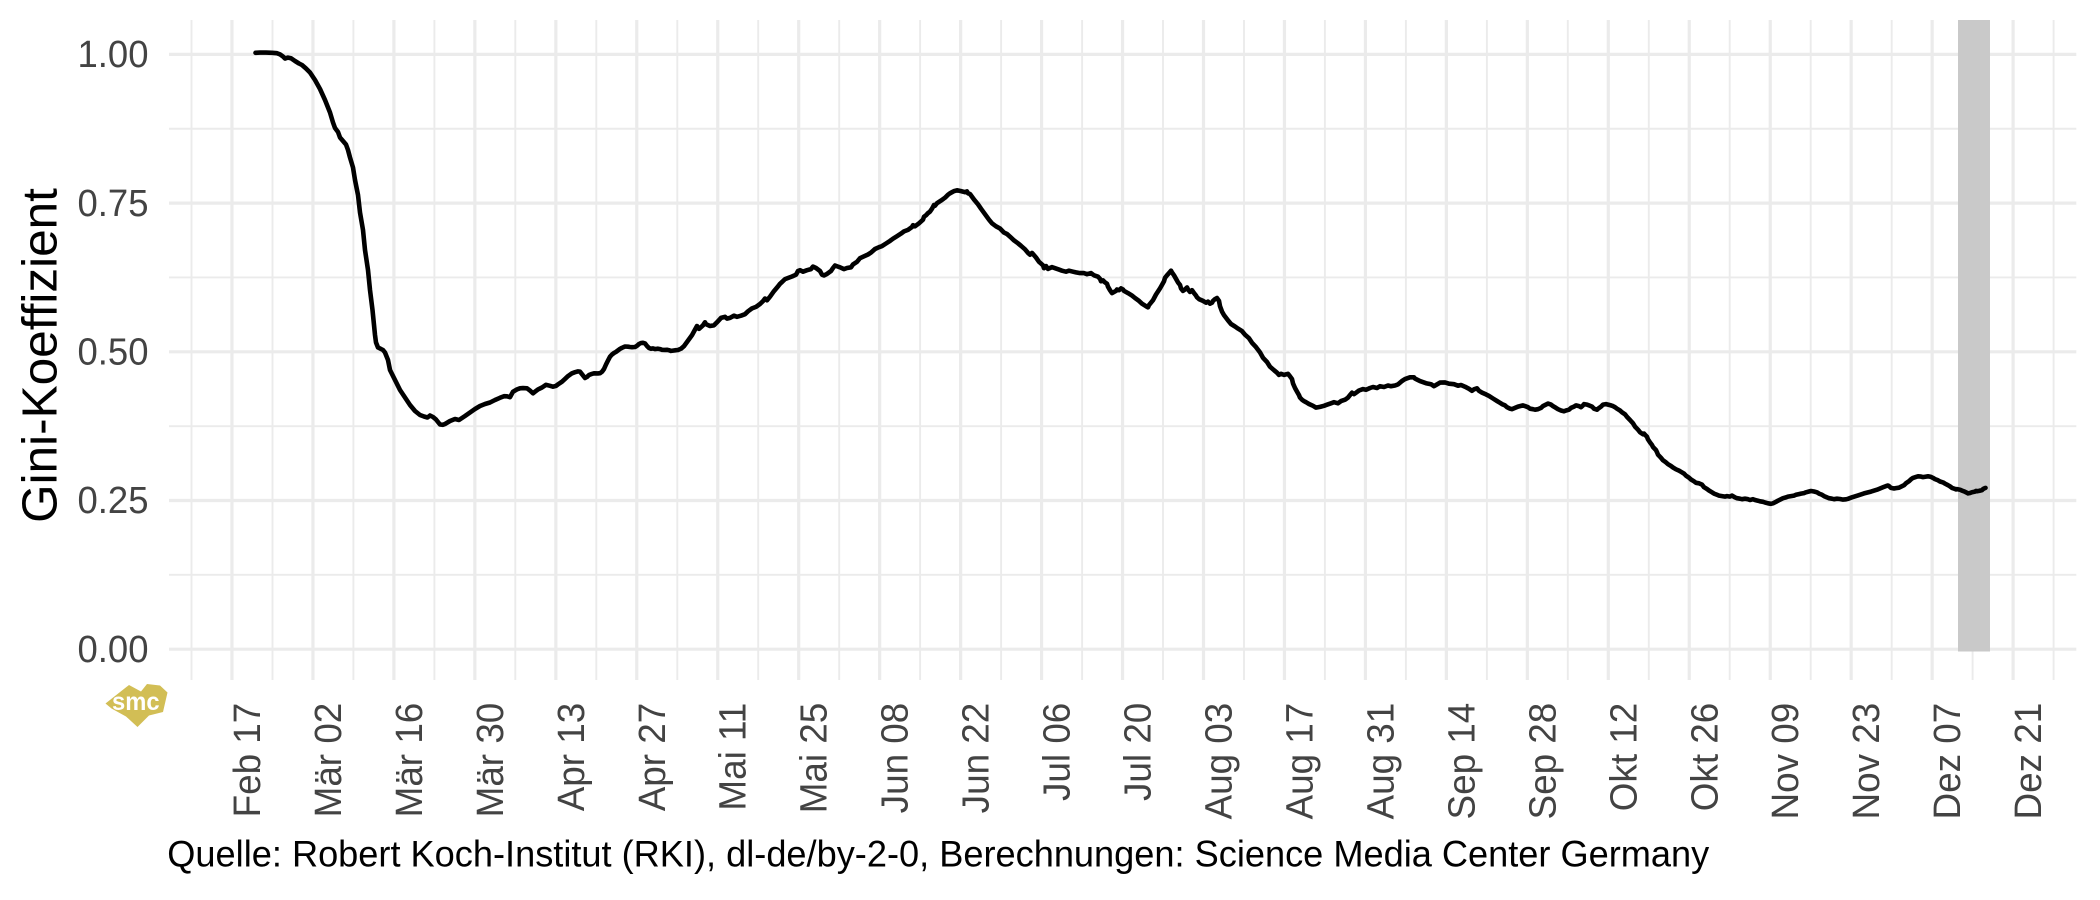 The width and height of the screenshot is (2100, 900). Describe the element at coordinates (975, 758) in the screenshot. I see `svg-text: Jun 22` at that location.